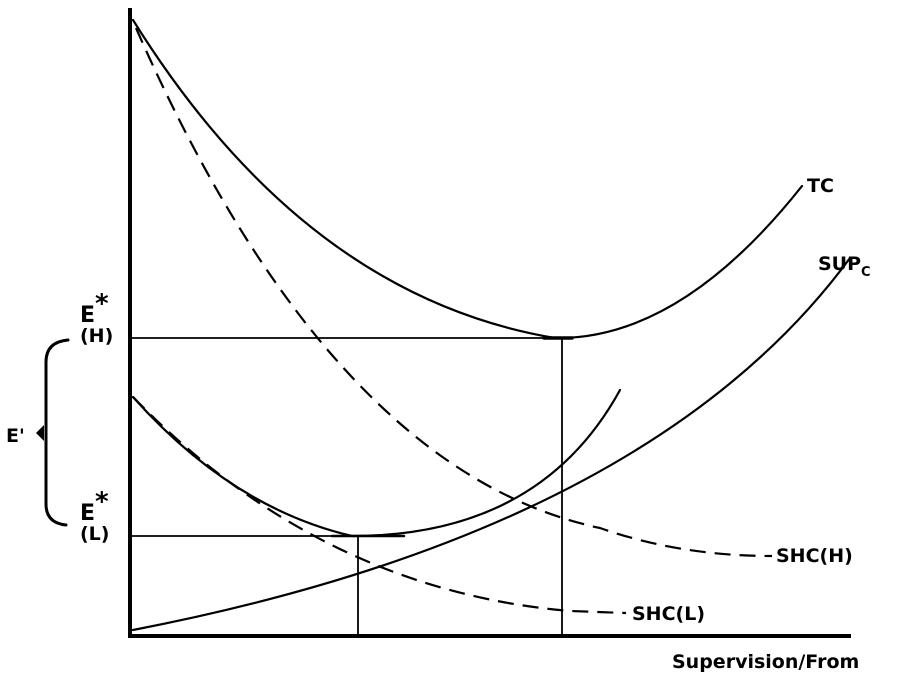 Image resolution: width=905 pixels, height=674 pixels. I want to click on e-l-label-main: E, so click(87, 513).